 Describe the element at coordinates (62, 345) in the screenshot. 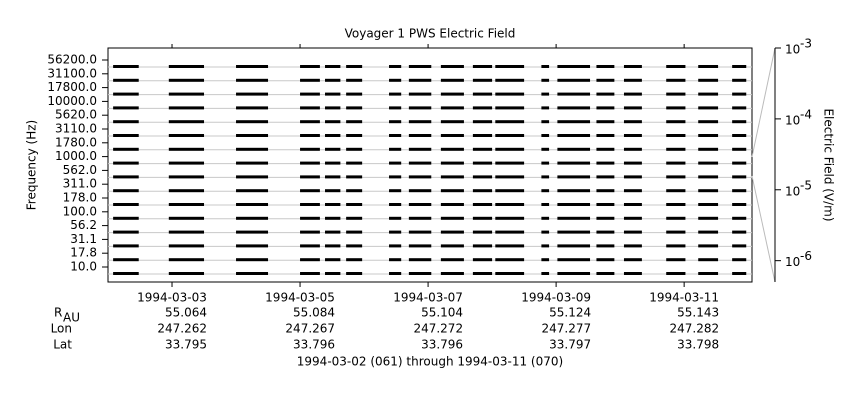

I see `ephemeris-label: Lat` at that location.